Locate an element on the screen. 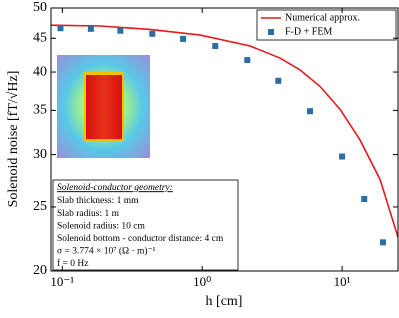 The image size is (399, 318). y-tick-label: 35 is located at coordinates (40, 110).